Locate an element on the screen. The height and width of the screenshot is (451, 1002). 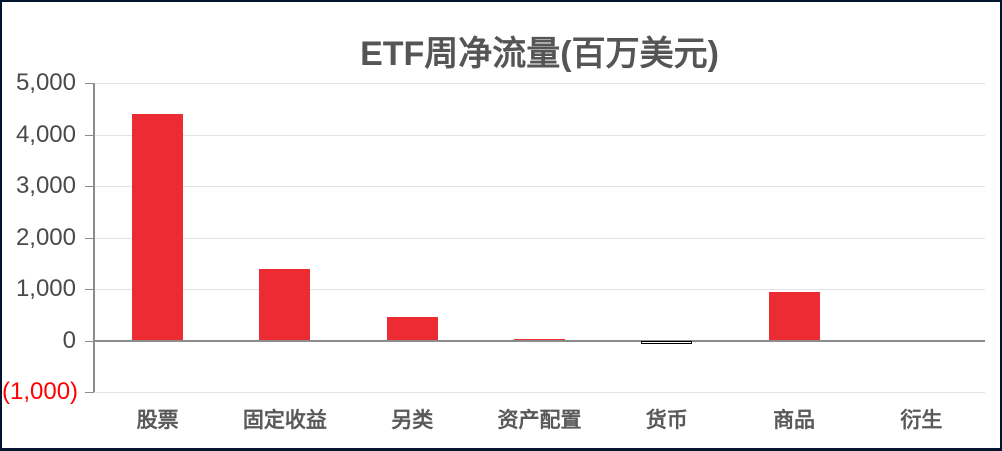
x-axis-label: 固定收益 is located at coordinates (284, 420).